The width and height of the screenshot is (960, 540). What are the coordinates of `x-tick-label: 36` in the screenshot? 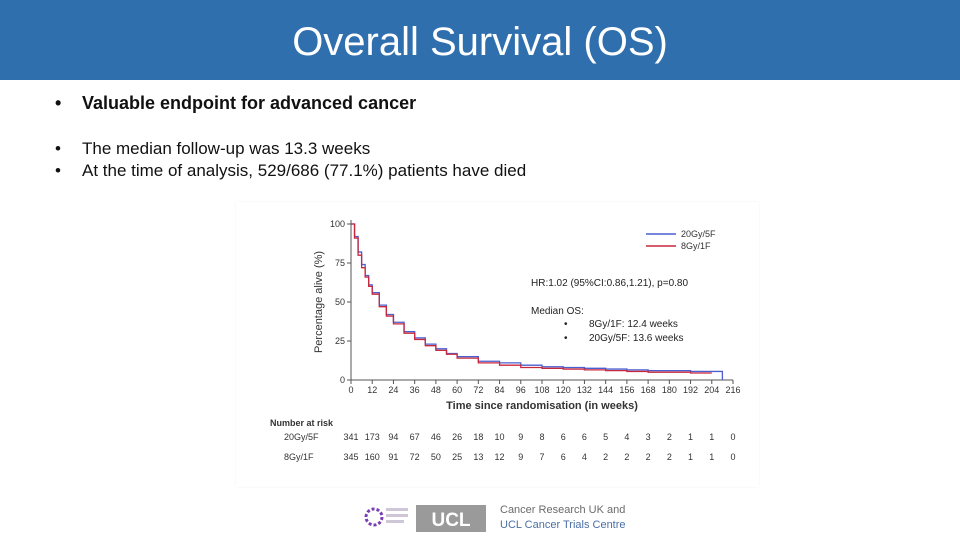 It's located at (415, 390).